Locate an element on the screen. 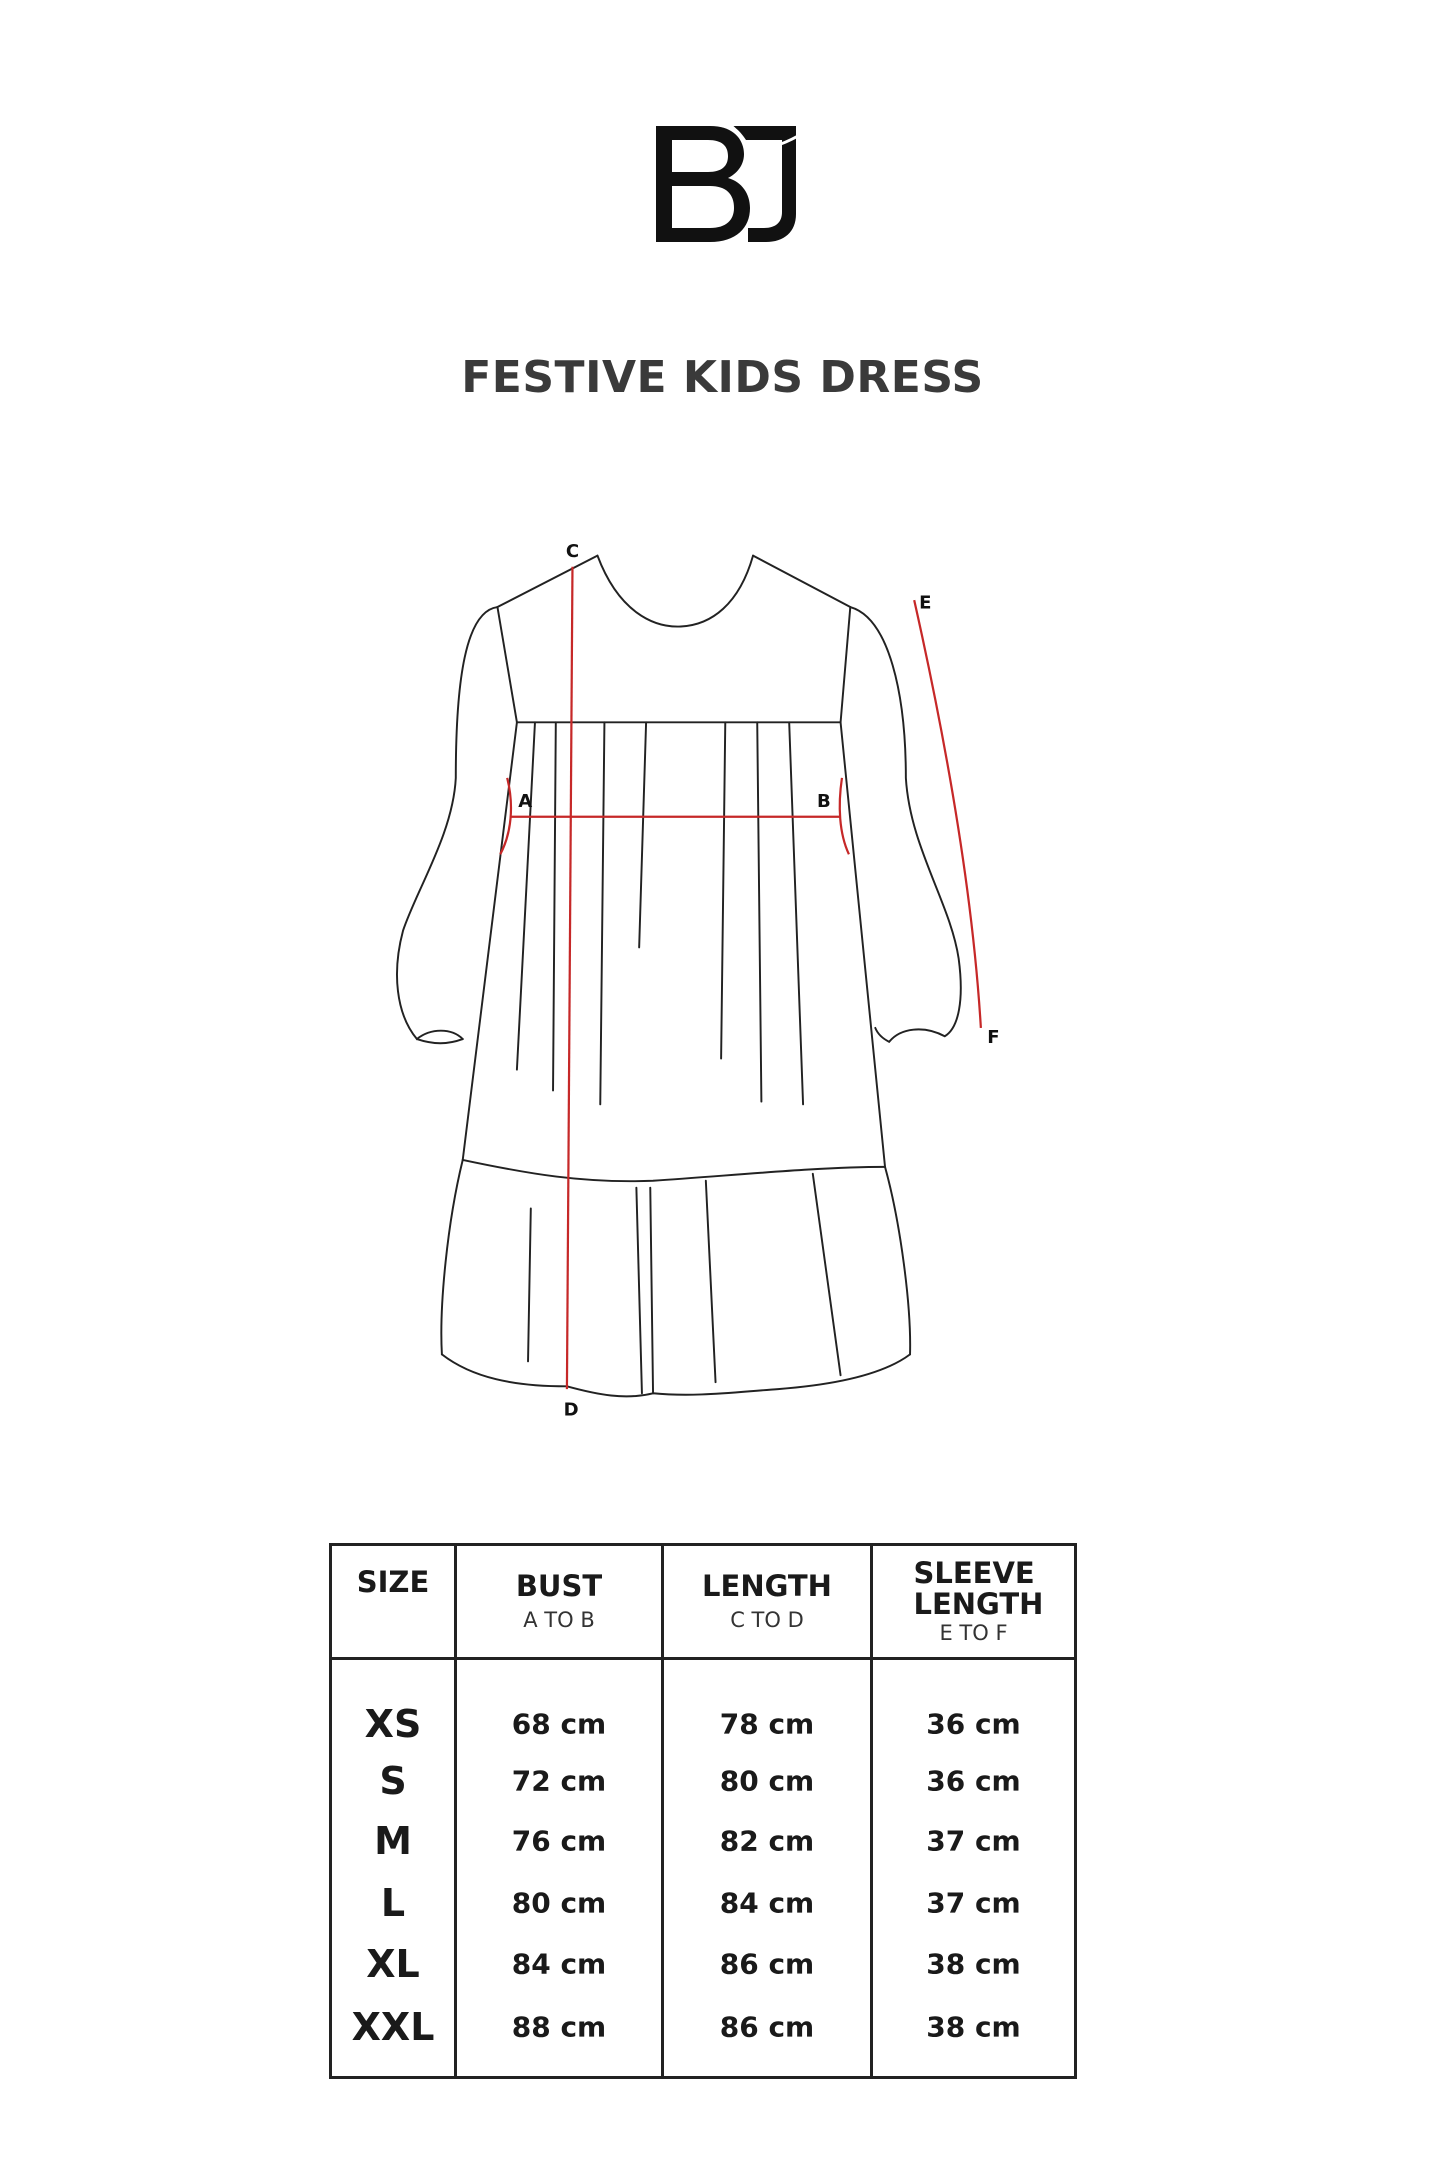  yoke-left is located at coordinates (507, 665).